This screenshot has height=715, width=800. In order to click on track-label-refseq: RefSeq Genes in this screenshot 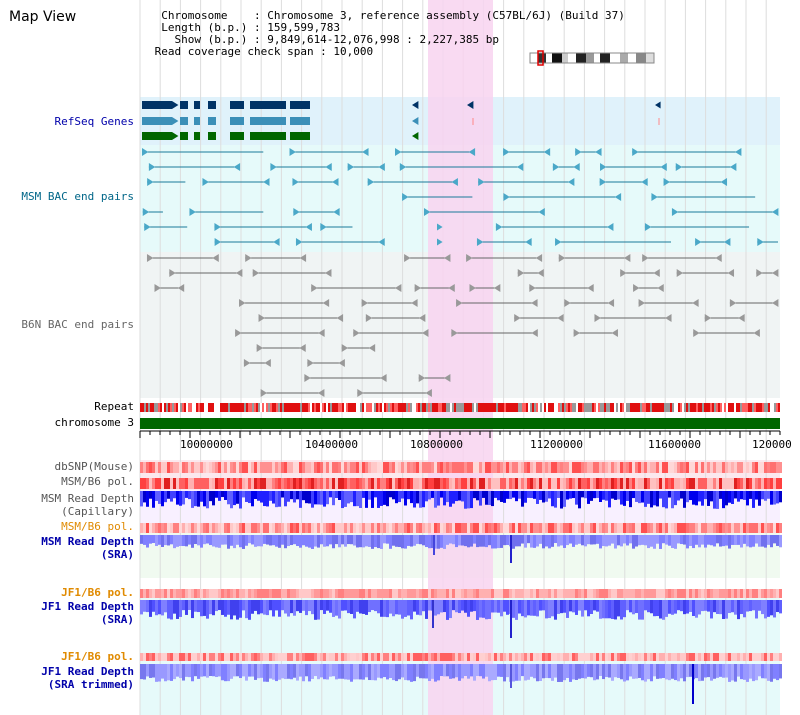, I will do `click(94, 121)`.